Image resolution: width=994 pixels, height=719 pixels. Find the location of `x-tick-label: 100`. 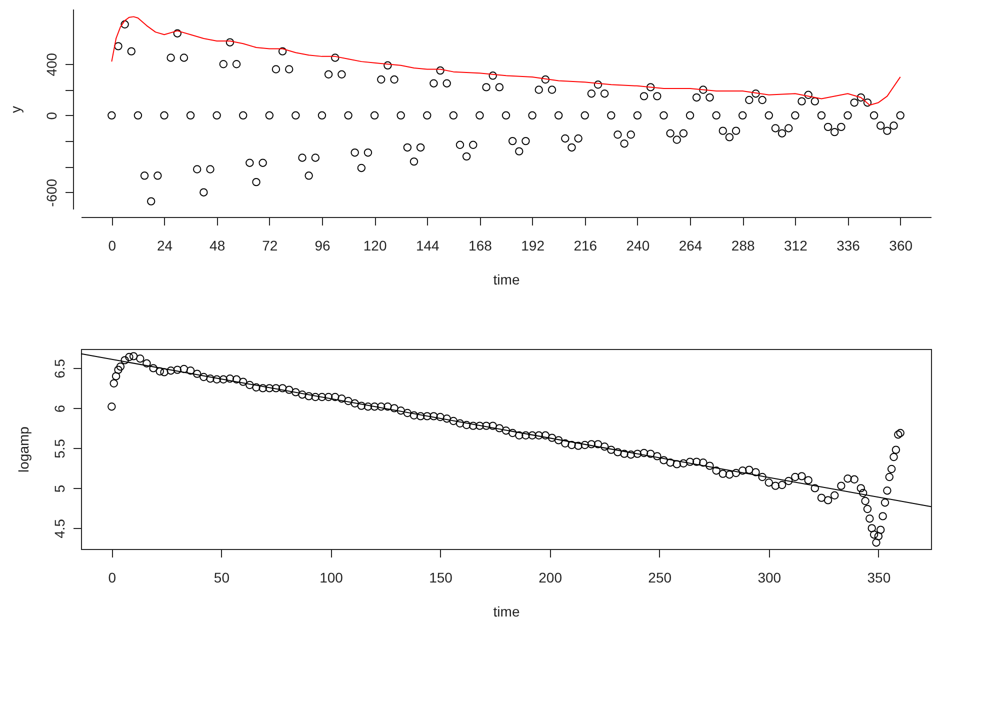

x-tick-label: 100 is located at coordinates (332, 578).